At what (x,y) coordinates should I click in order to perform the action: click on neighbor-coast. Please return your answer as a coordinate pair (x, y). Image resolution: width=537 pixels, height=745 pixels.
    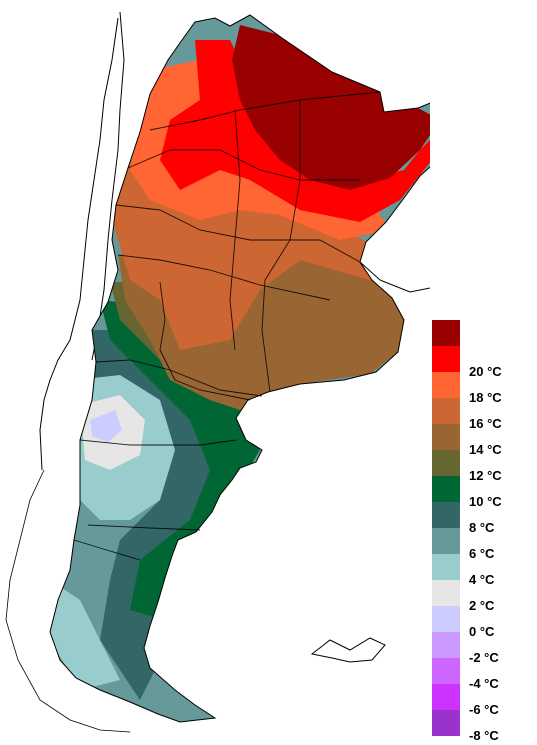
    Looking at the image, I should click on (394, 277).